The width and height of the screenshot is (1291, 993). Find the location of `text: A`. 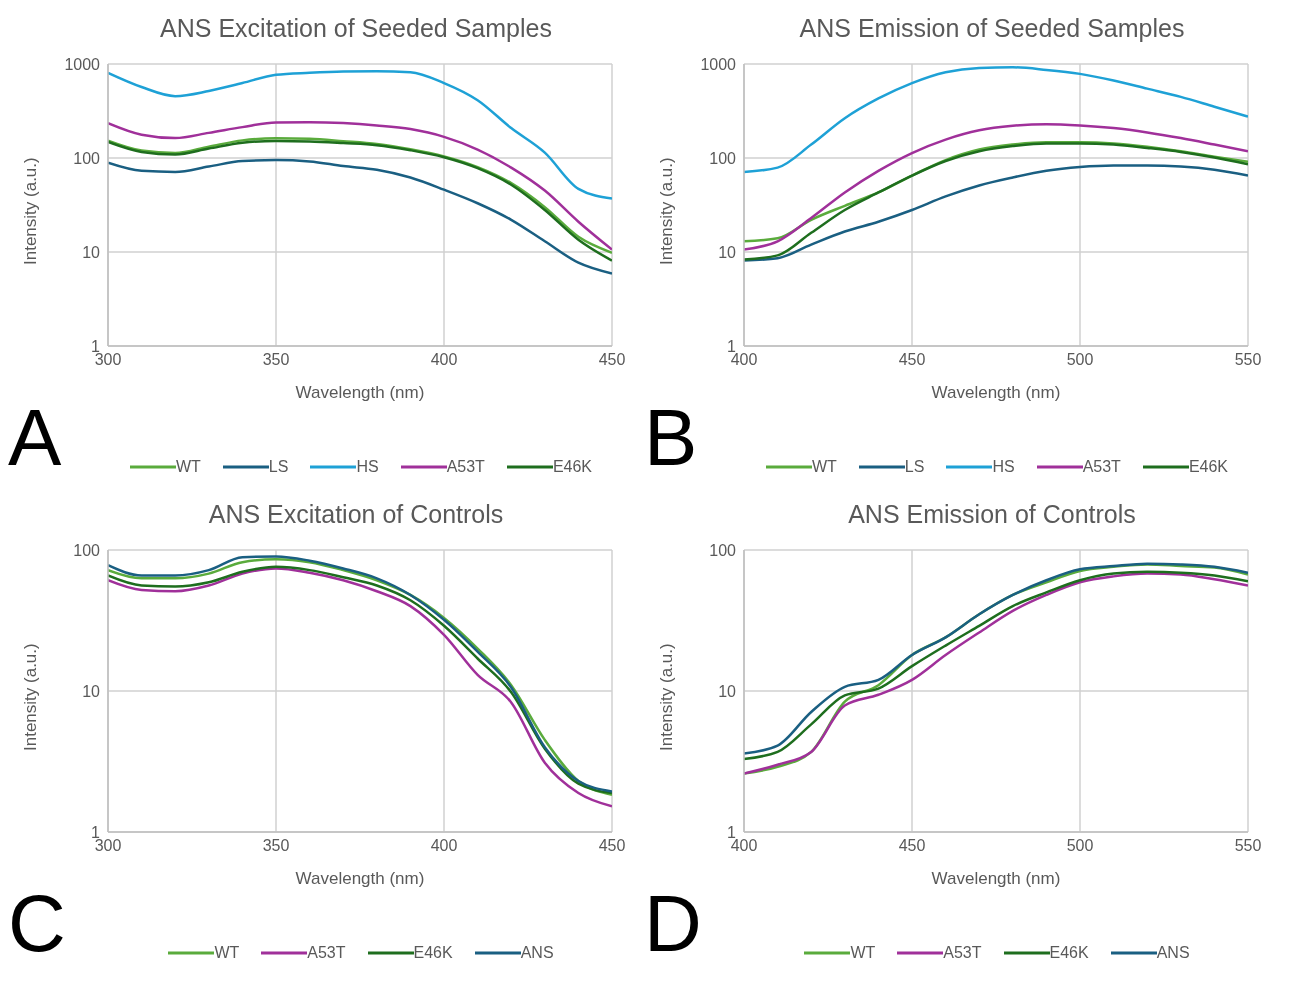

text: A is located at coordinates (35, 437).